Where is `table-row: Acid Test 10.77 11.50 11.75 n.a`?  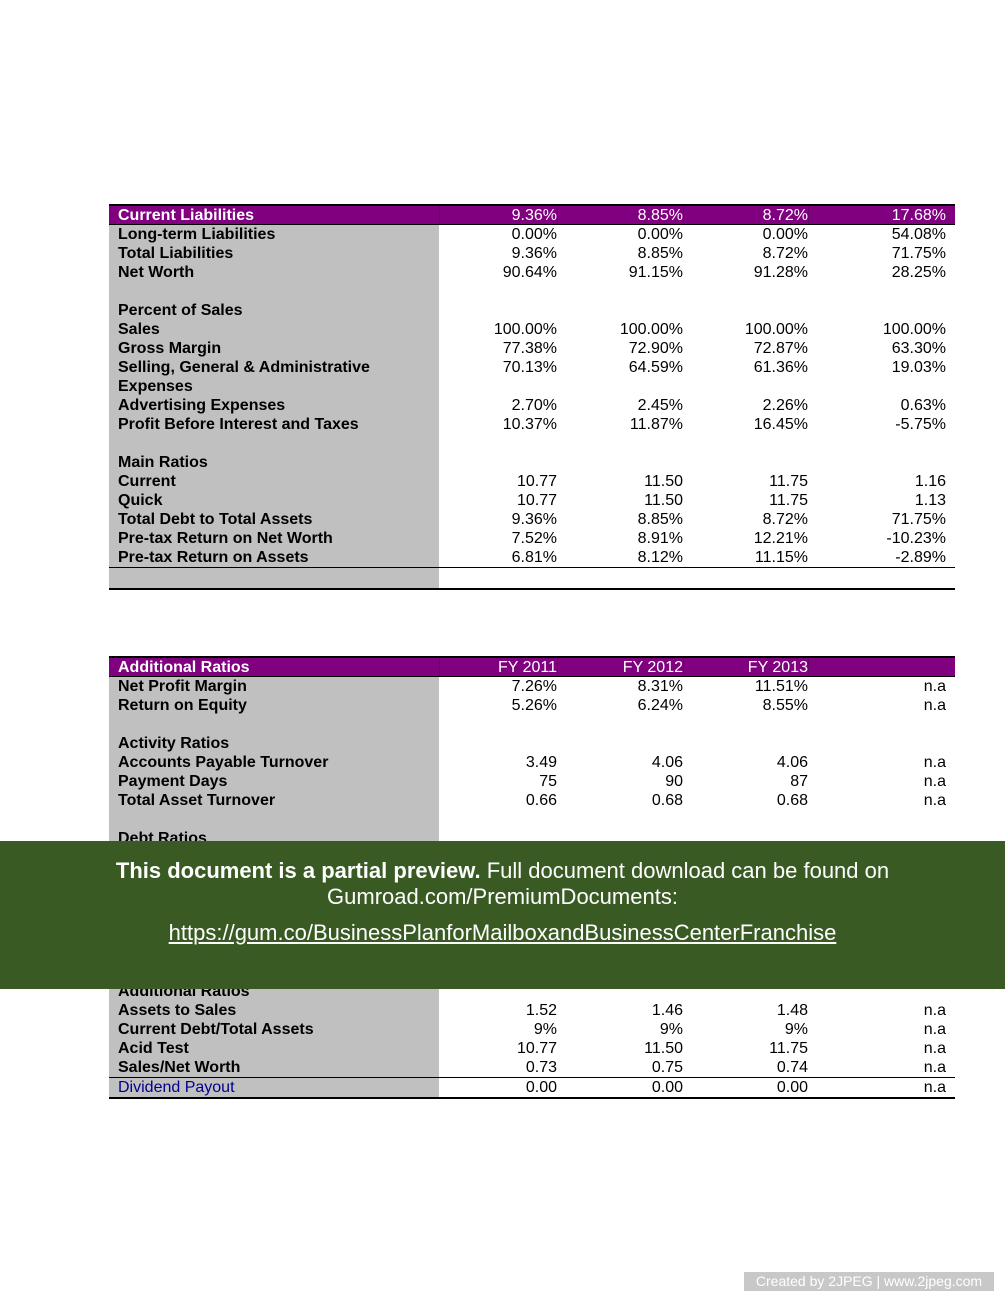 table-row: Acid Test 10.77 11.50 11.75 n.a is located at coordinates (532, 1048).